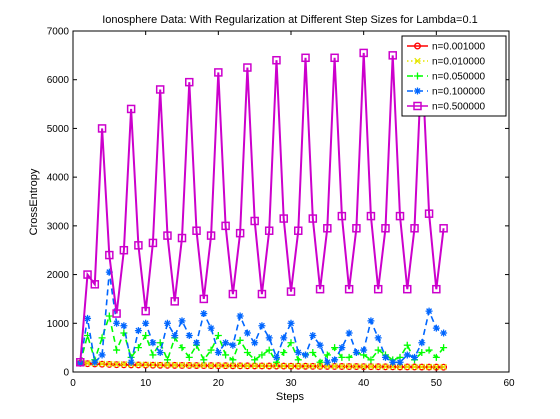 The width and height of the screenshot is (560, 419). Describe the element at coordinates (446, 77) in the screenshot. I see `legend-item: n=0.050000` at that location.